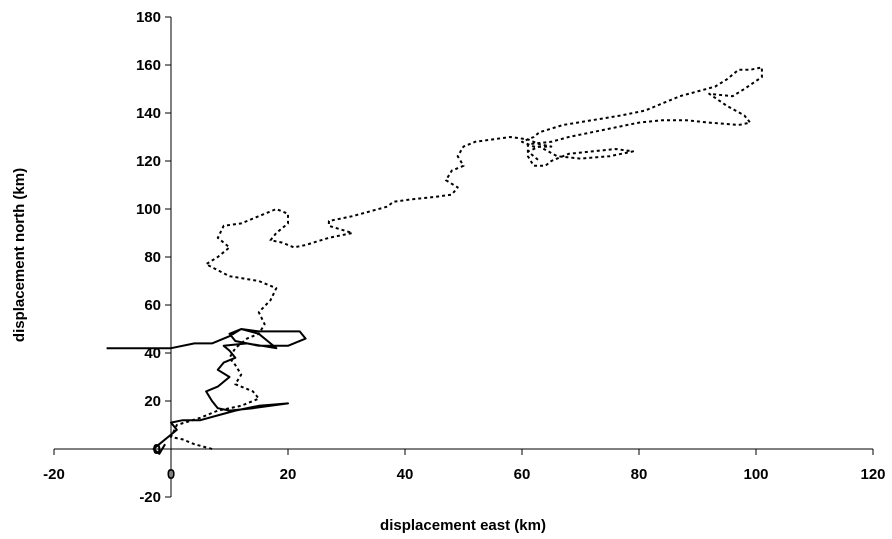 The height and width of the screenshot is (539, 892). Describe the element at coordinates (463, 525) in the screenshot. I see `x-axis-title: displacement east (km)` at that location.